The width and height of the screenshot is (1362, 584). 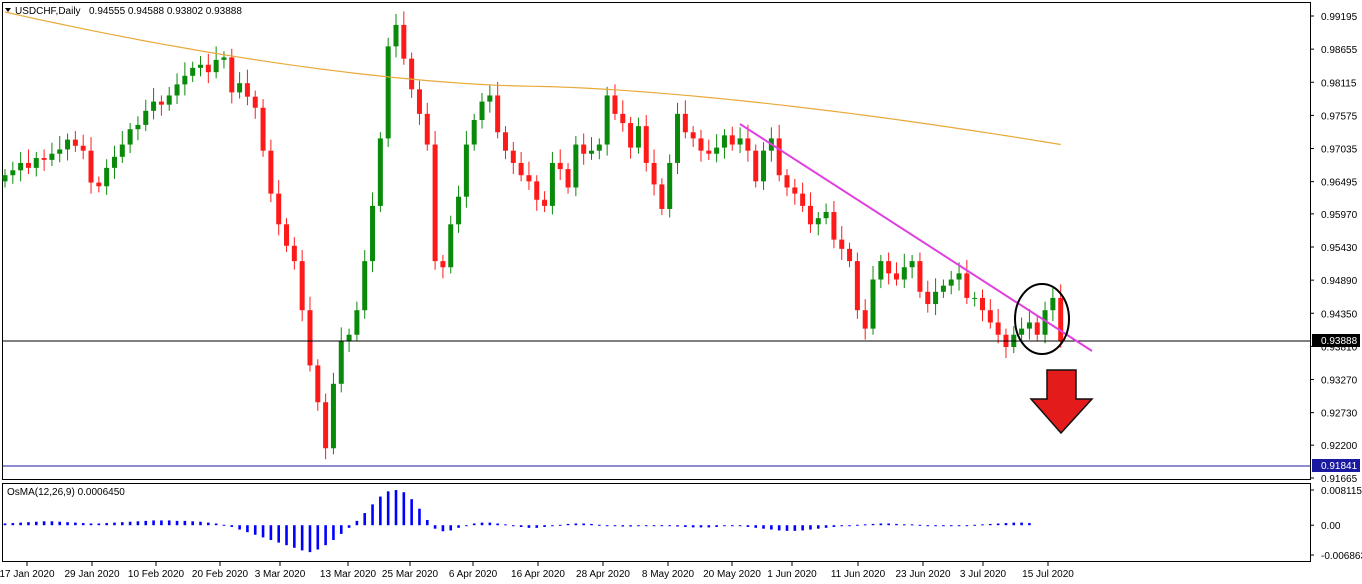 What do you see at coordinates (156, 574) in the screenshot?
I see `x-tick-label: 10 Feb 2020` at bounding box center [156, 574].